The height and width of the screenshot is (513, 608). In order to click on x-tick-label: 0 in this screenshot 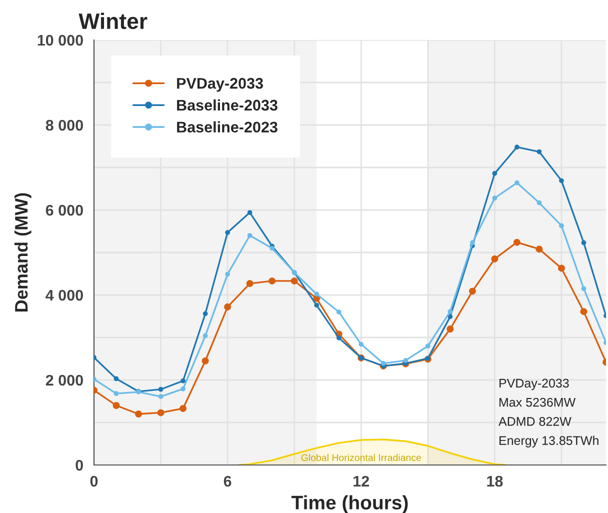, I will do `click(94, 481)`.